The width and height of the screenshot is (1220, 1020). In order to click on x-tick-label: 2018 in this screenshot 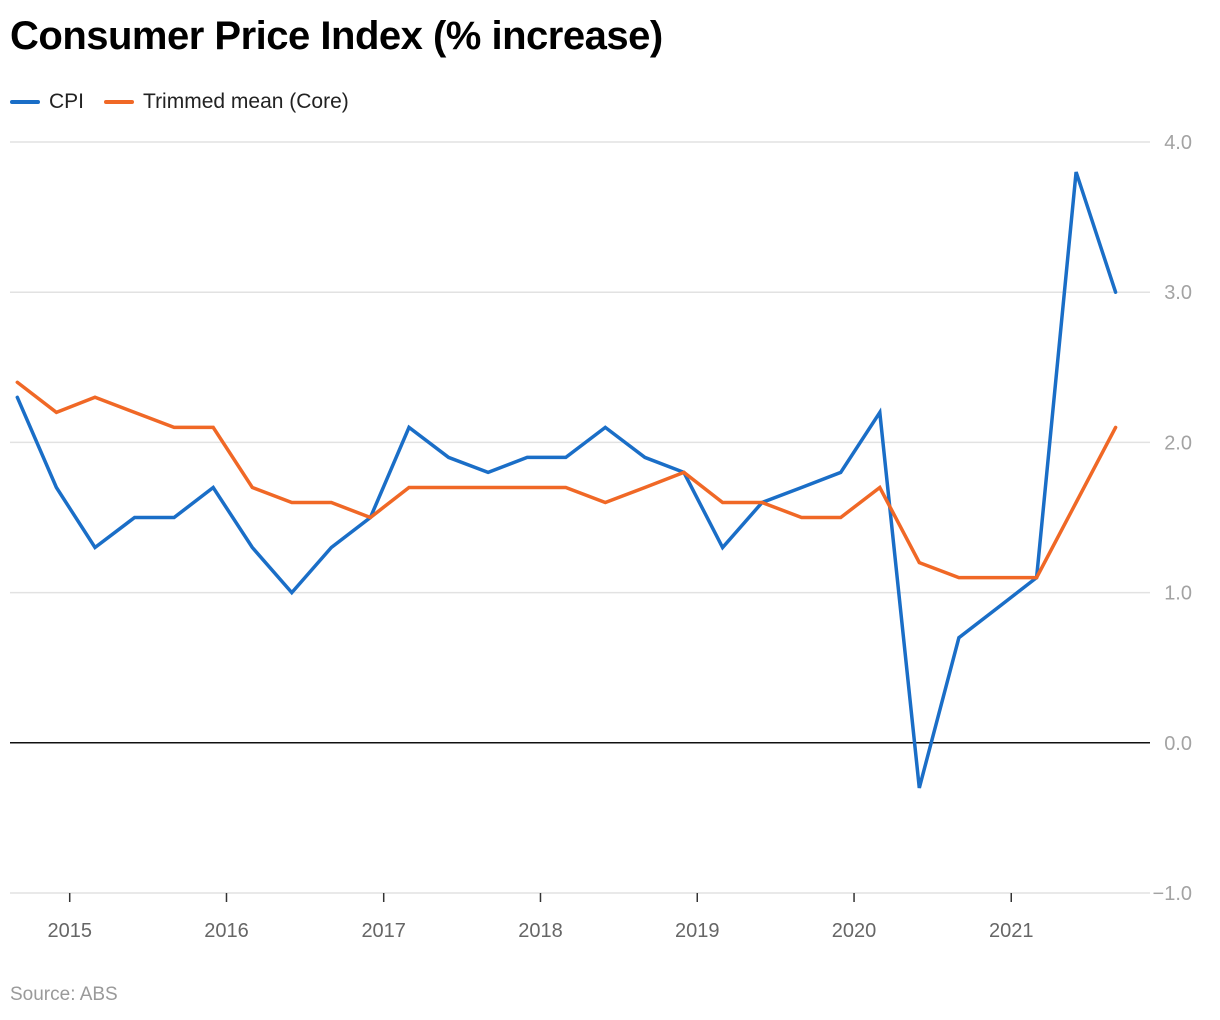, I will do `click(540, 931)`.